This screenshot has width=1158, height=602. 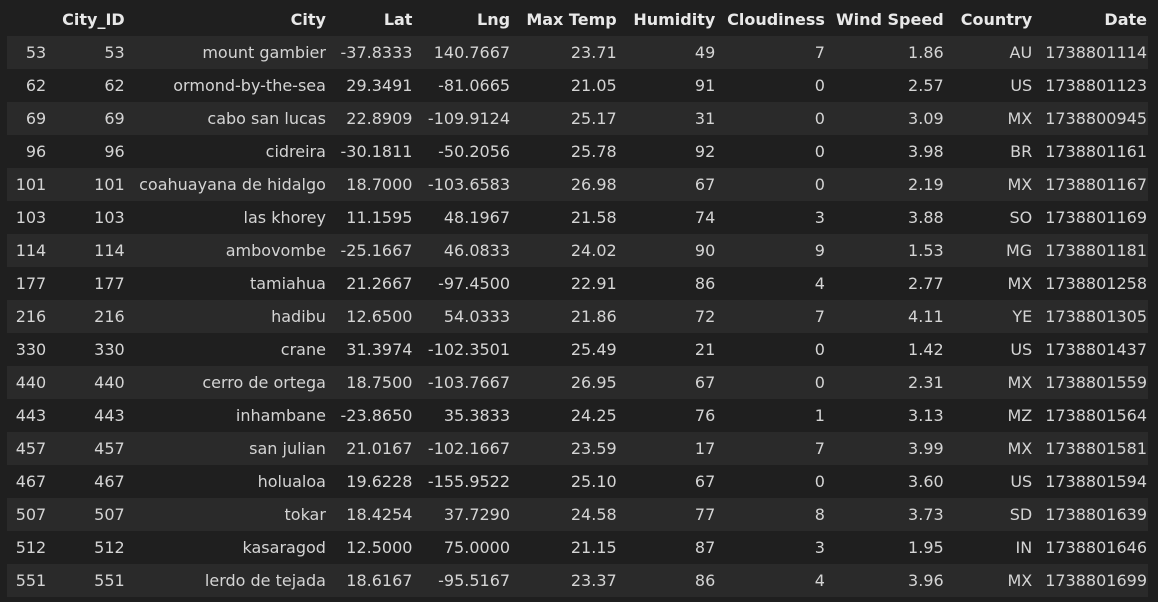 What do you see at coordinates (1096, 580) in the screenshot?
I see `table-cell: 1738801699` at bounding box center [1096, 580].